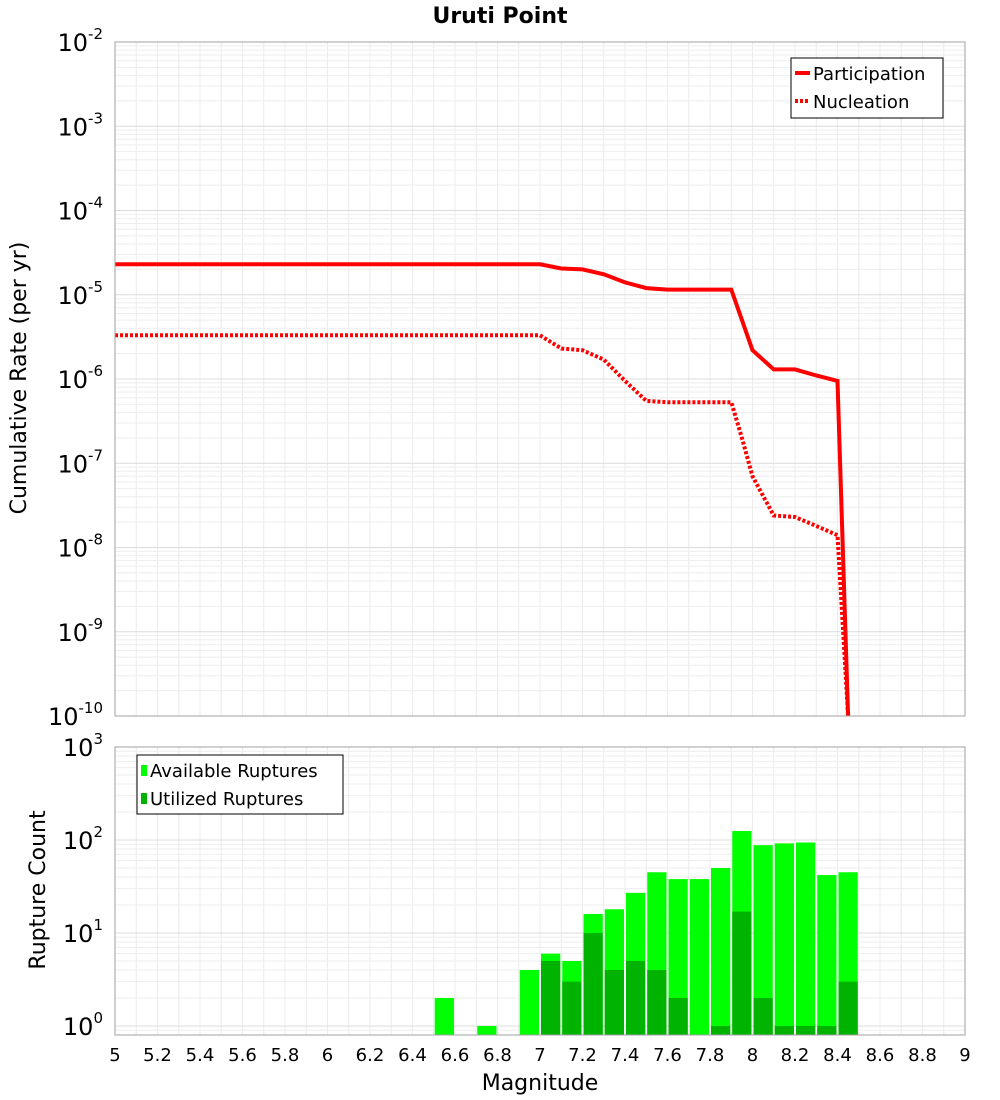  Describe the element at coordinates (144, 770) in the screenshot. I see `available-legend-swatch` at that location.